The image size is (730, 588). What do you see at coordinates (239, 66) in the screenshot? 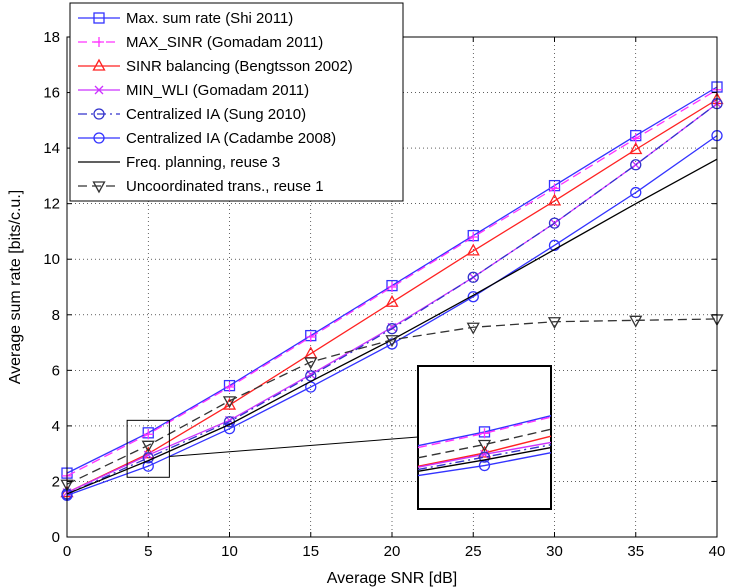
I see `legend-label: SINR balancing (Bengtsson 2002)` at bounding box center [239, 66].